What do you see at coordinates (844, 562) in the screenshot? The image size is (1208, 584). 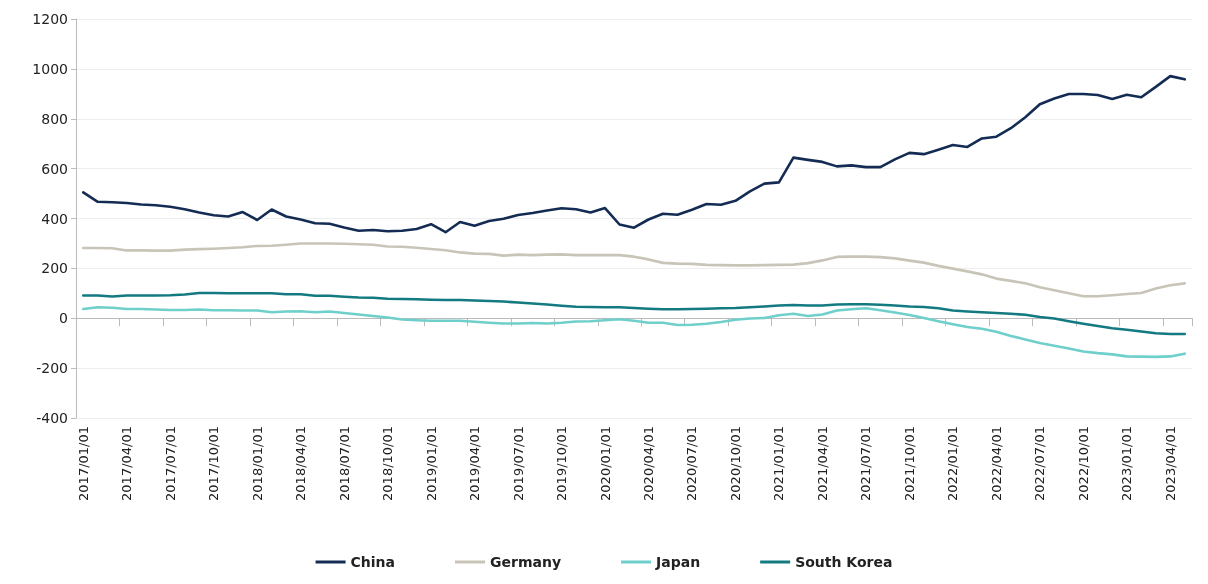 I see `legend-label: South Korea` at bounding box center [844, 562].